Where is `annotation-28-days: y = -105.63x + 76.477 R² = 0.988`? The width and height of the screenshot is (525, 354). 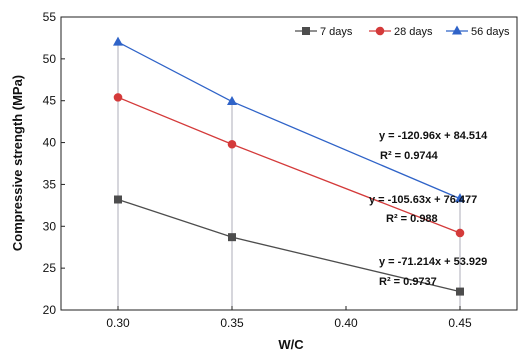 annotation-28-days: y = -105.63x + 76.477 R² = 0.988 is located at coordinates (423, 209).